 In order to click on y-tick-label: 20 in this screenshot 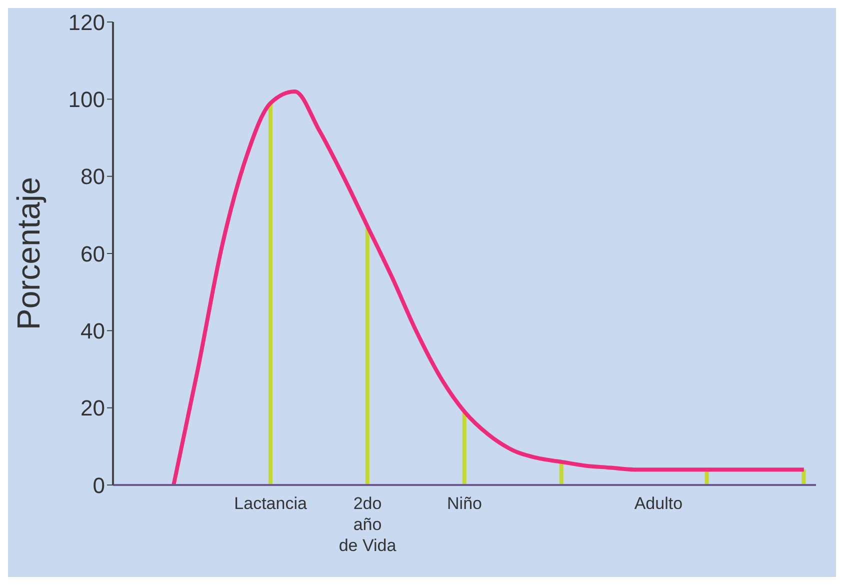, I will do `click(92, 408)`.